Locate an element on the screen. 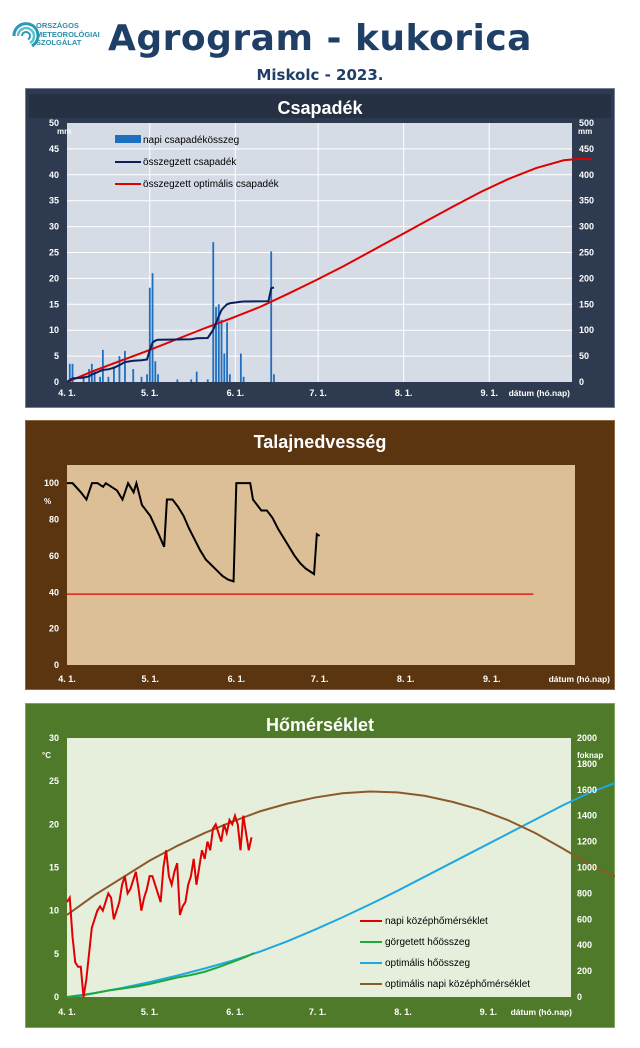 The image size is (640, 1048). soil-x-tick-3: 7. 1. is located at coordinates (320, 679).